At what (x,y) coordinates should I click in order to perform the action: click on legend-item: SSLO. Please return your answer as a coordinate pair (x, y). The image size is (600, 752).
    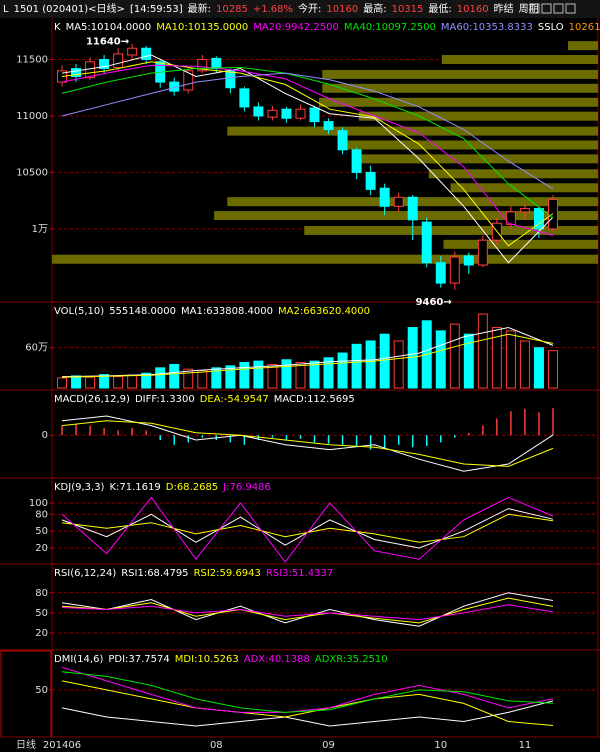
    Looking at the image, I should click on (551, 27).